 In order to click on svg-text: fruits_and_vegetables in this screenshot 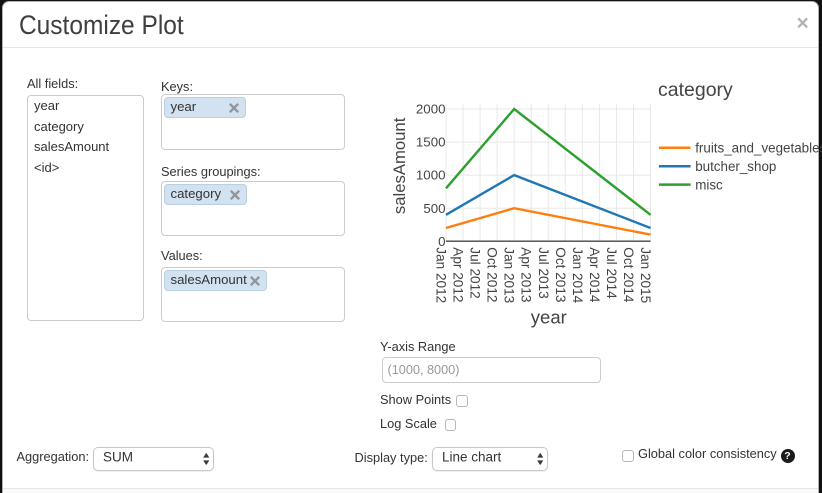, I will do `click(758, 148)`.